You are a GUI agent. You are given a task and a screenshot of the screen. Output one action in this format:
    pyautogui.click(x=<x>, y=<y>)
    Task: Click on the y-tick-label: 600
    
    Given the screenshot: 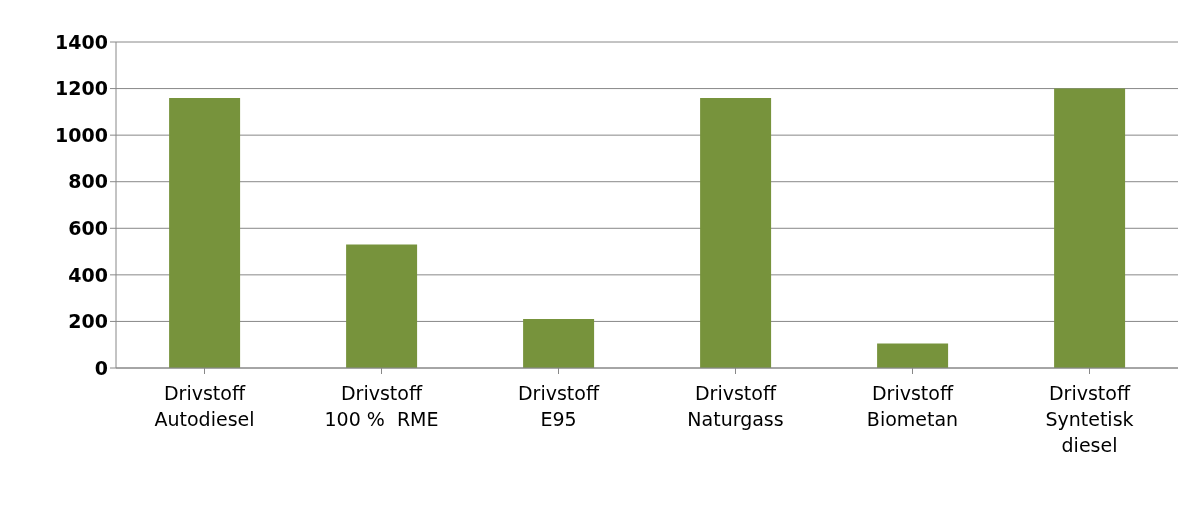 What is the action you would take?
    pyautogui.click(x=88, y=228)
    